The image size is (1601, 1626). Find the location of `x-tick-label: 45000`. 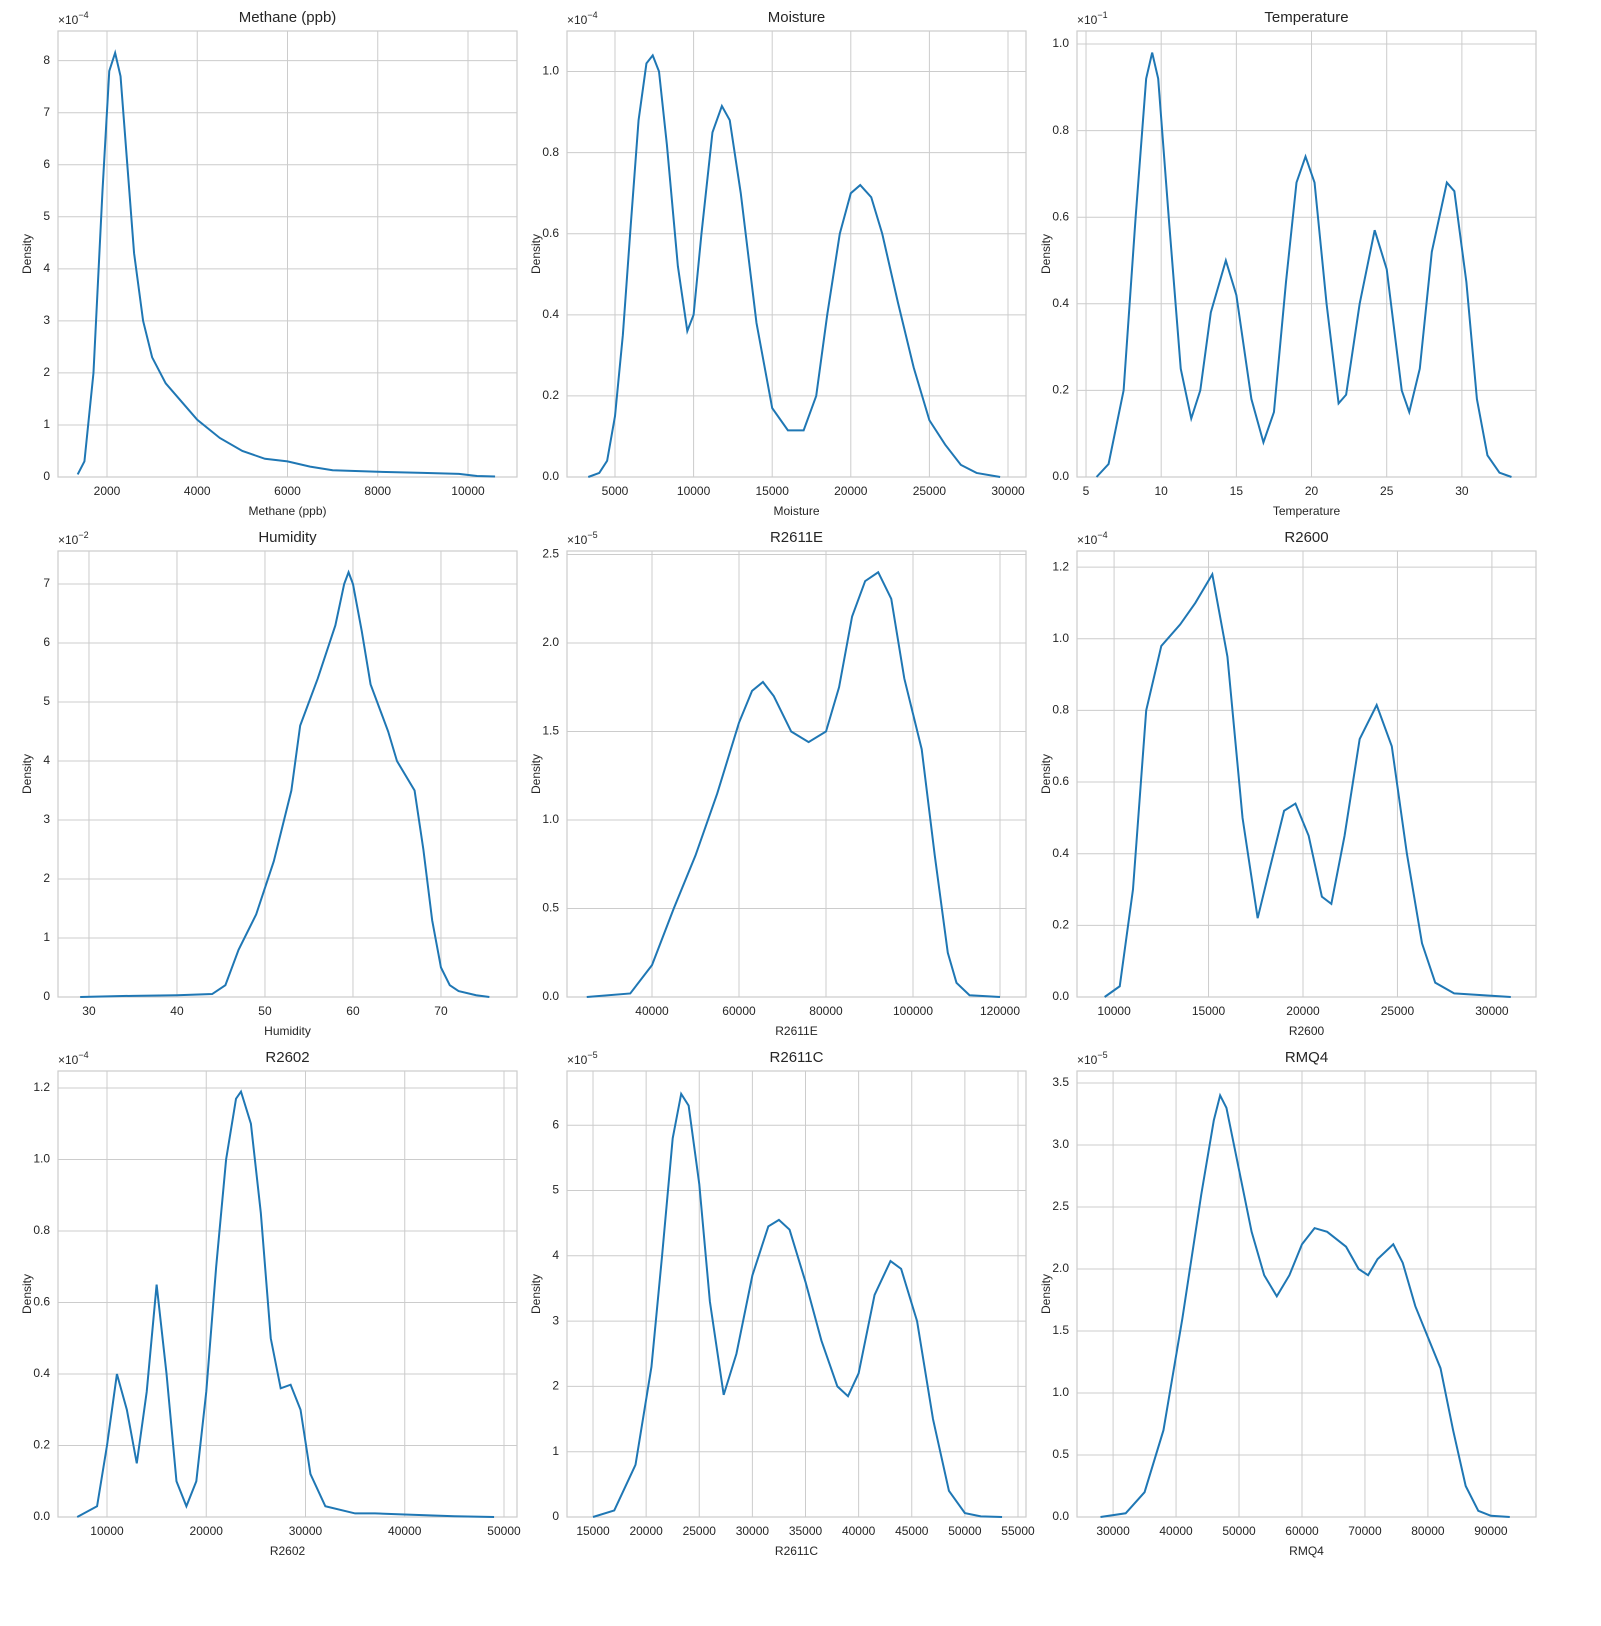

x-tick-label: 45000 is located at coordinates (912, 1531).